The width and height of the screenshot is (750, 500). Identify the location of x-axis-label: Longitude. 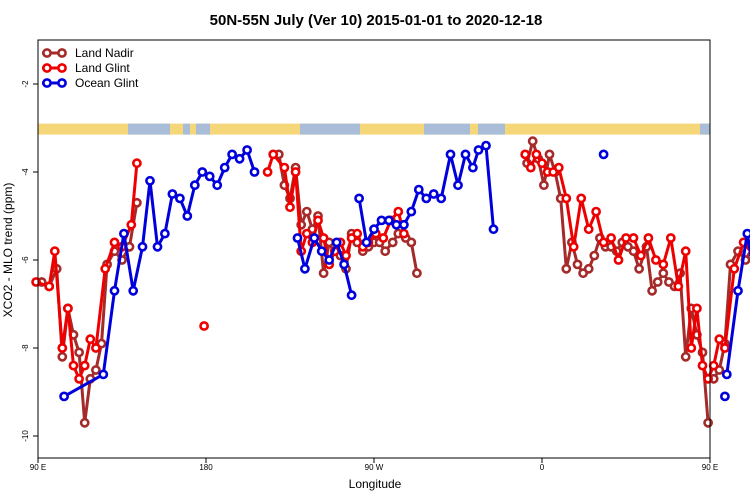
(375, 484).